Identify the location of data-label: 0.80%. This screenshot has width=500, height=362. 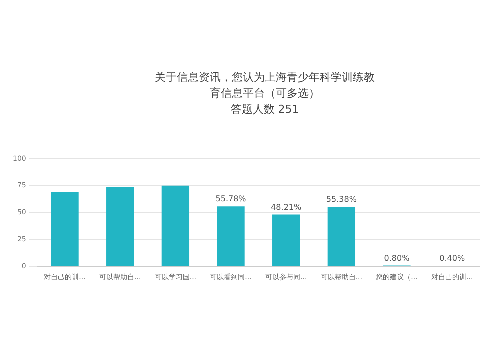
(397, 258).